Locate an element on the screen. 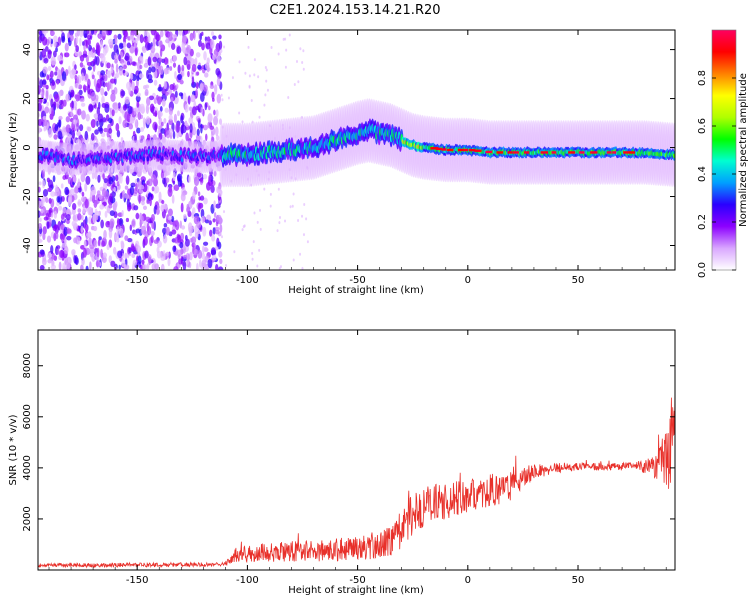 This screenshot has width=750, height=600. y-tick-label: 2000 is located at coordinates (27, 518).